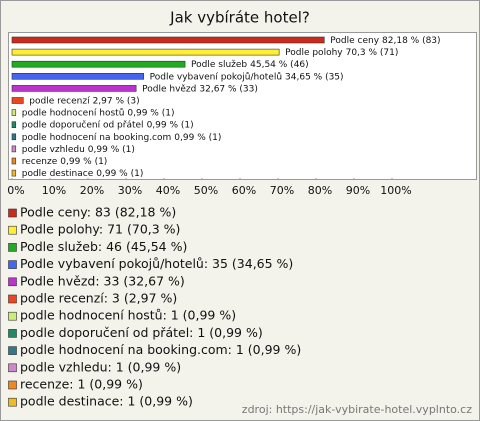  I want to click on category-label: Podle služeb, so click(219, 65).